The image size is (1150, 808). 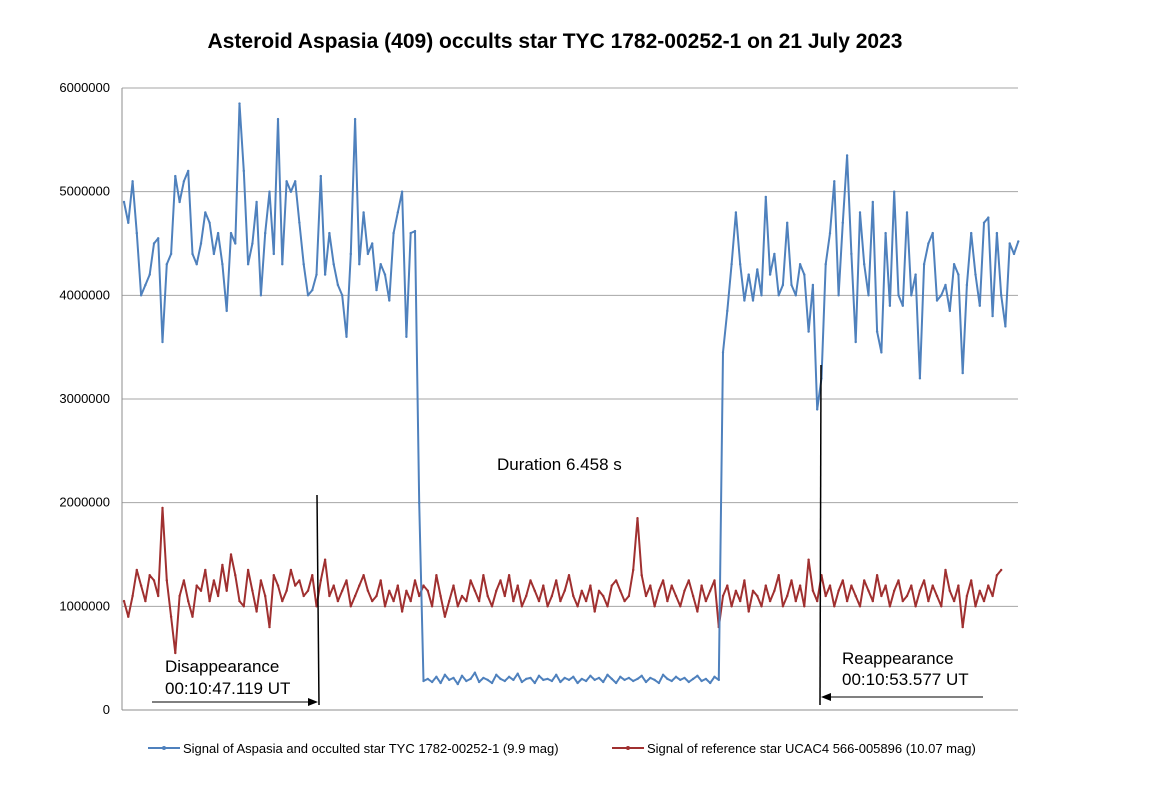 What do you see at coordinates (106, 709) in the screenshot?
I see `y-tick-label: 0` at bounding box center [106, 709].